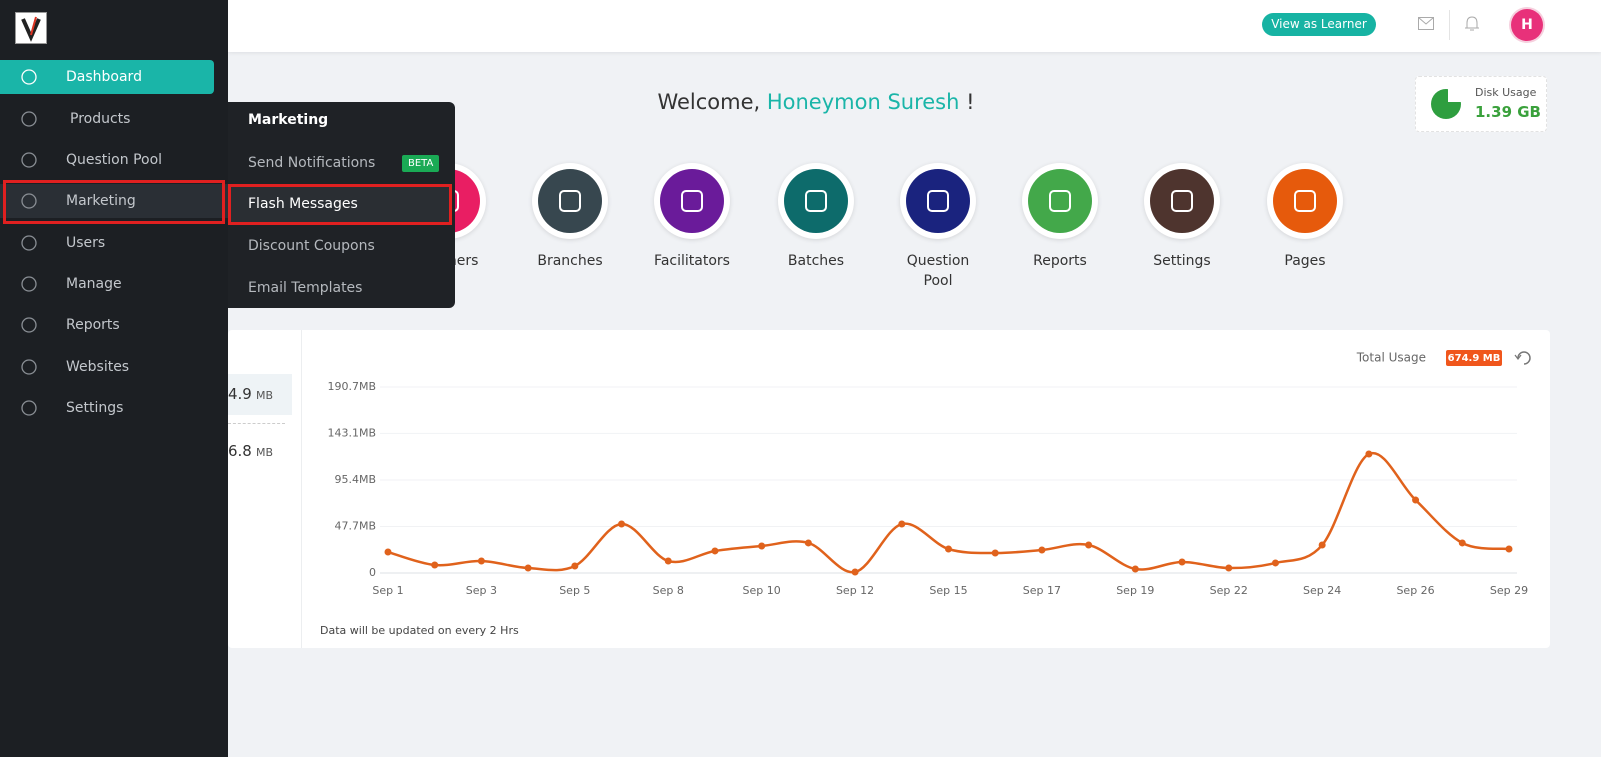  What do you see at coordinates (240, 394) in the screenshot?
I see `summary-value: 4.9` at bounding box center [240, 394].